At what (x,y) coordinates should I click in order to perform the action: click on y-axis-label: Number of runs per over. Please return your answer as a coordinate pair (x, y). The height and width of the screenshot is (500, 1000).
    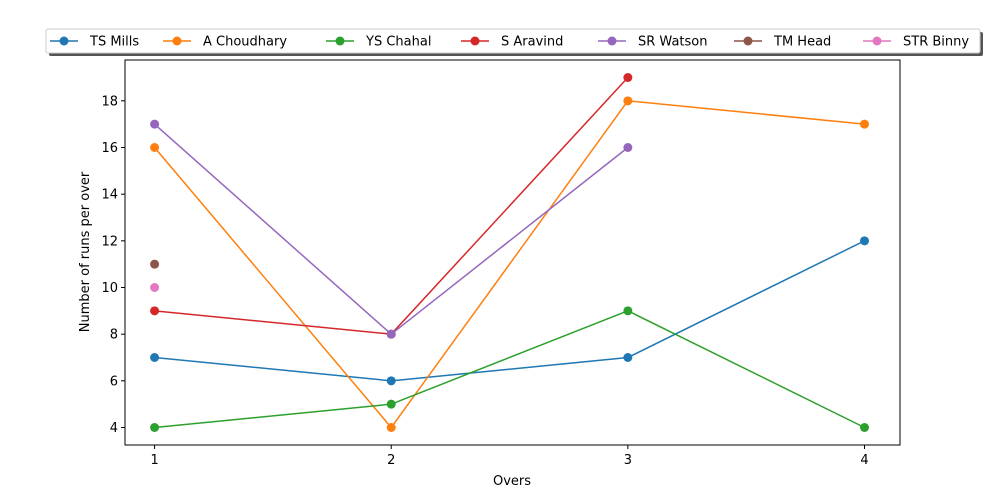
    Looking at the image, I should click on (85, 251).